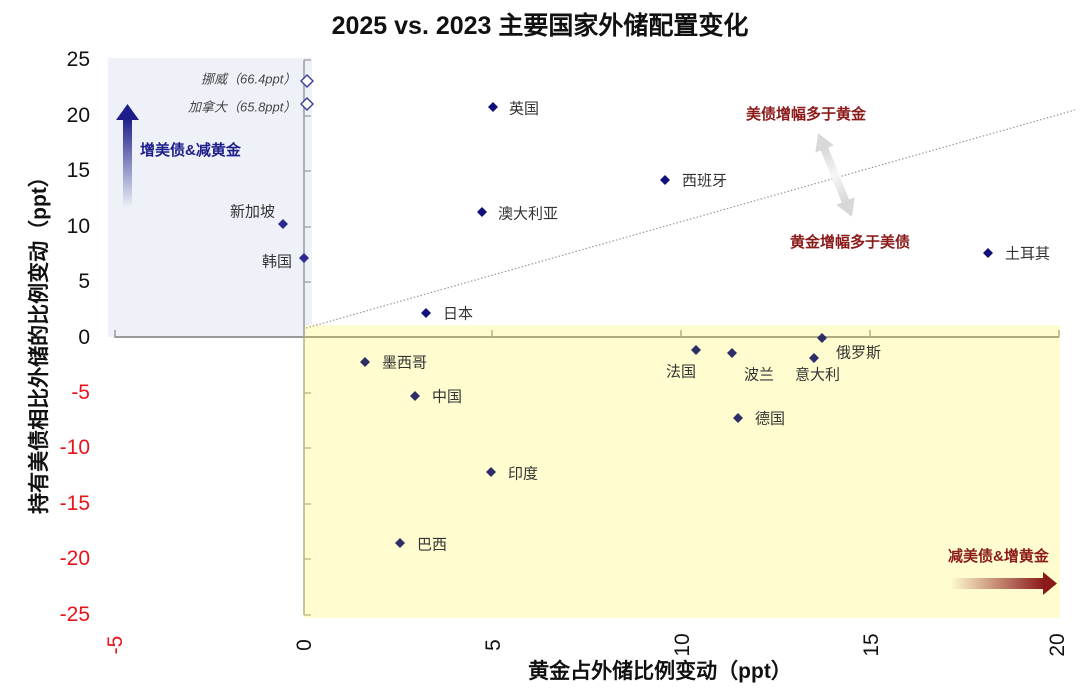  Describe the element at coordinates (491, 472) in the screenshot. I see `marker-india` at that location.